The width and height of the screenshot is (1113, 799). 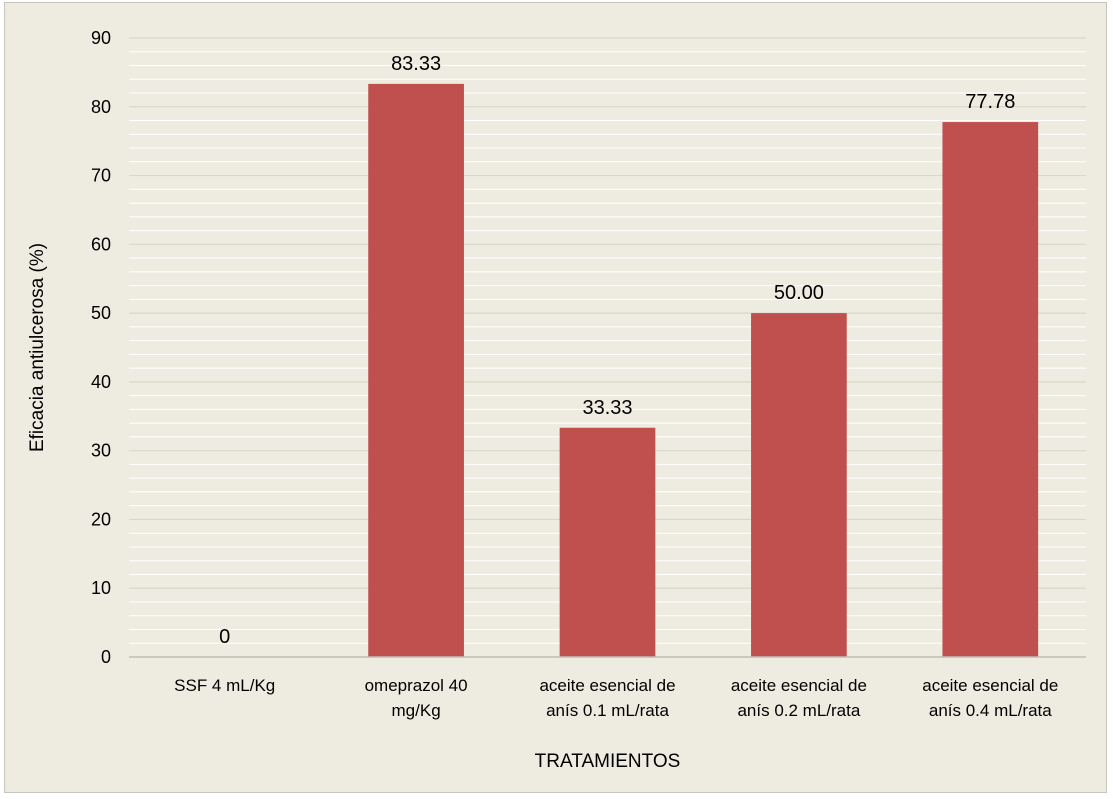 What do you see at coordinates (799, 293) in the screenshot?
I see `bar-value-label: 50.00` at bounding box center [799, 293].